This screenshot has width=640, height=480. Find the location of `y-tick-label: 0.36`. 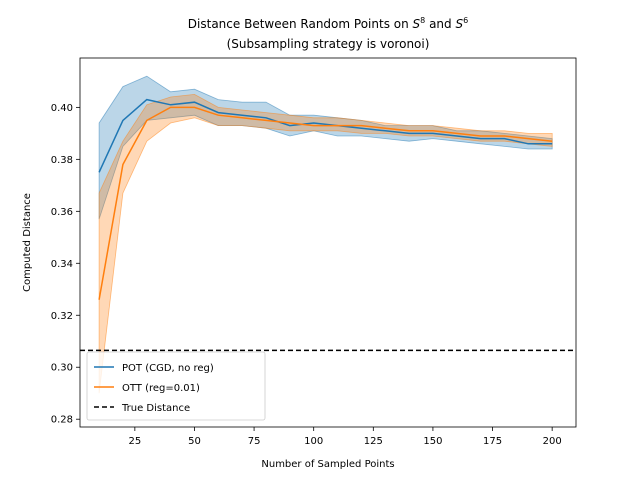

y-tick-label: 0.36 is located at coordinates (62, 212).